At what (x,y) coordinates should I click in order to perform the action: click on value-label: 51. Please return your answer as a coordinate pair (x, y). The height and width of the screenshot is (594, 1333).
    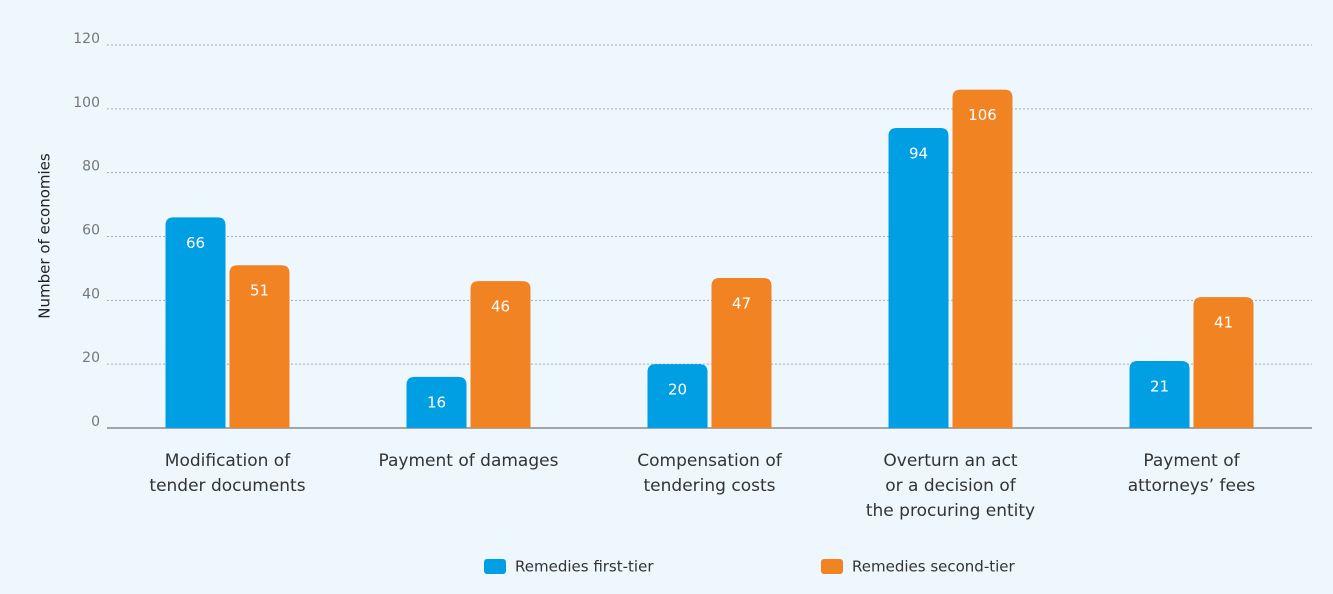
    Looking at the image, I should click on (259, 291).